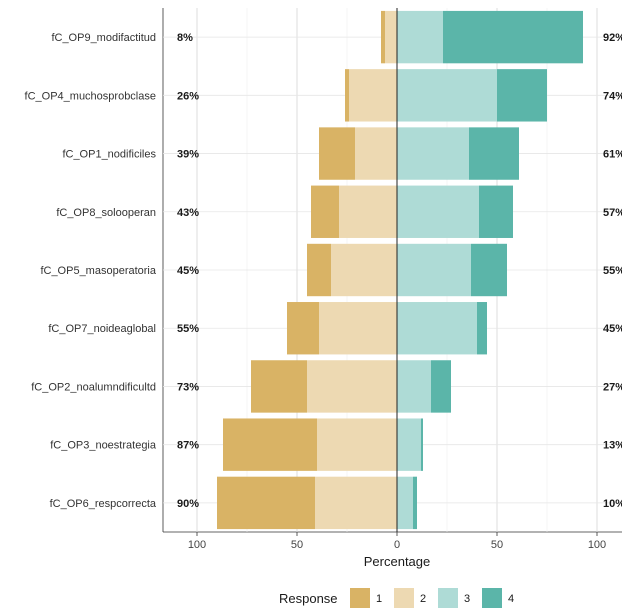 The height and width of the screenshot is (610, 622). What do you see at coordinates (612, 271) in the screenshot?
I see `right-percent-label: 55%` at bounding box center [612, 271].